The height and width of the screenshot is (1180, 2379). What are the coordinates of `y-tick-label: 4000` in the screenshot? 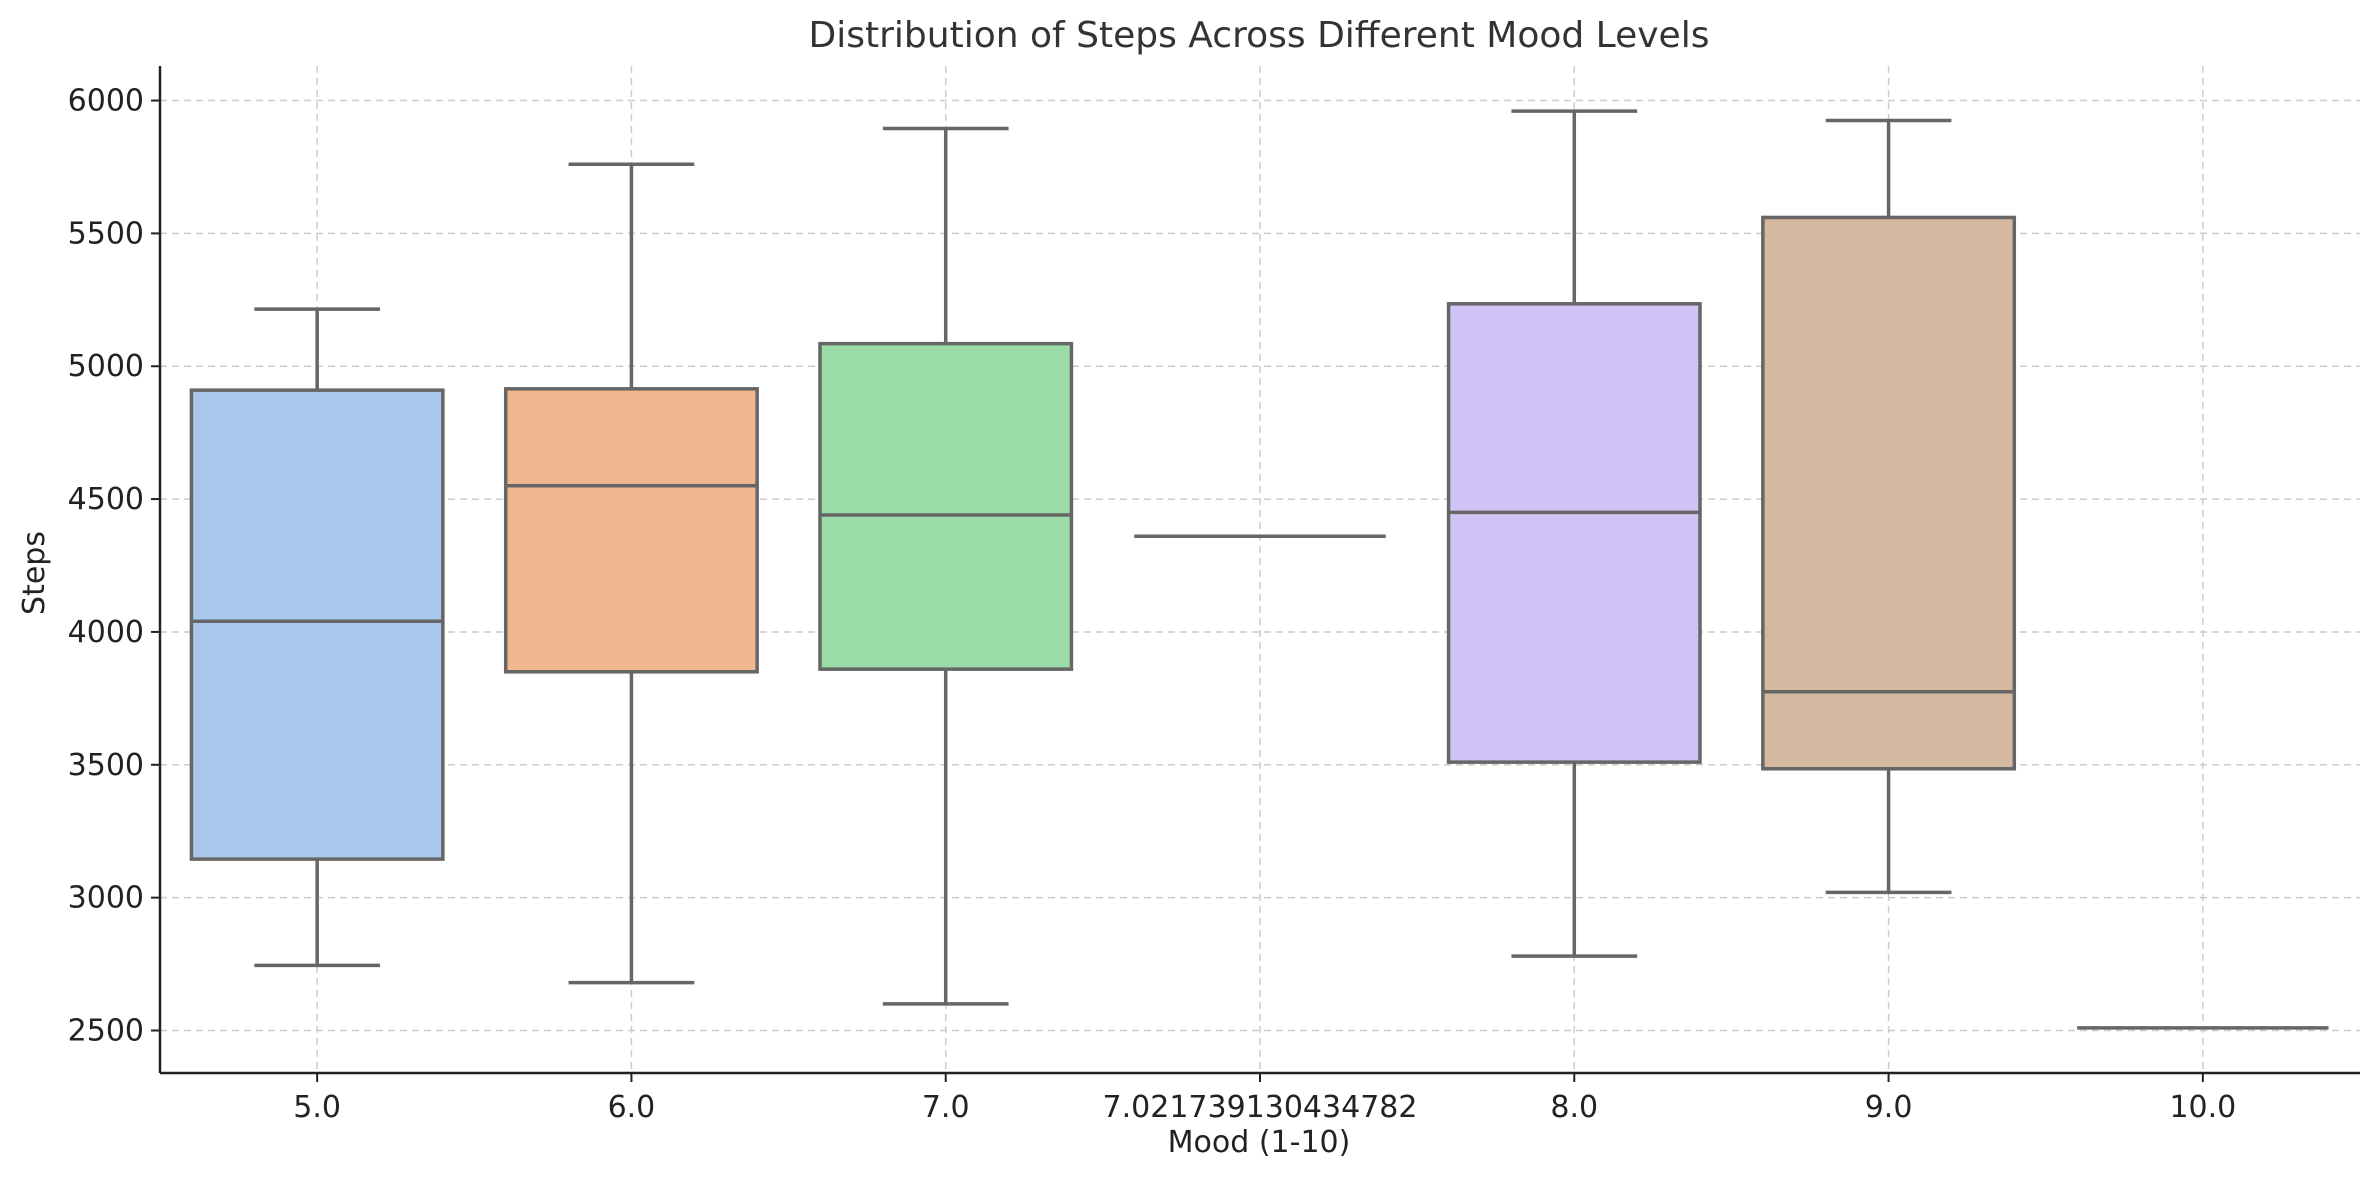 It's located at (106, 632).